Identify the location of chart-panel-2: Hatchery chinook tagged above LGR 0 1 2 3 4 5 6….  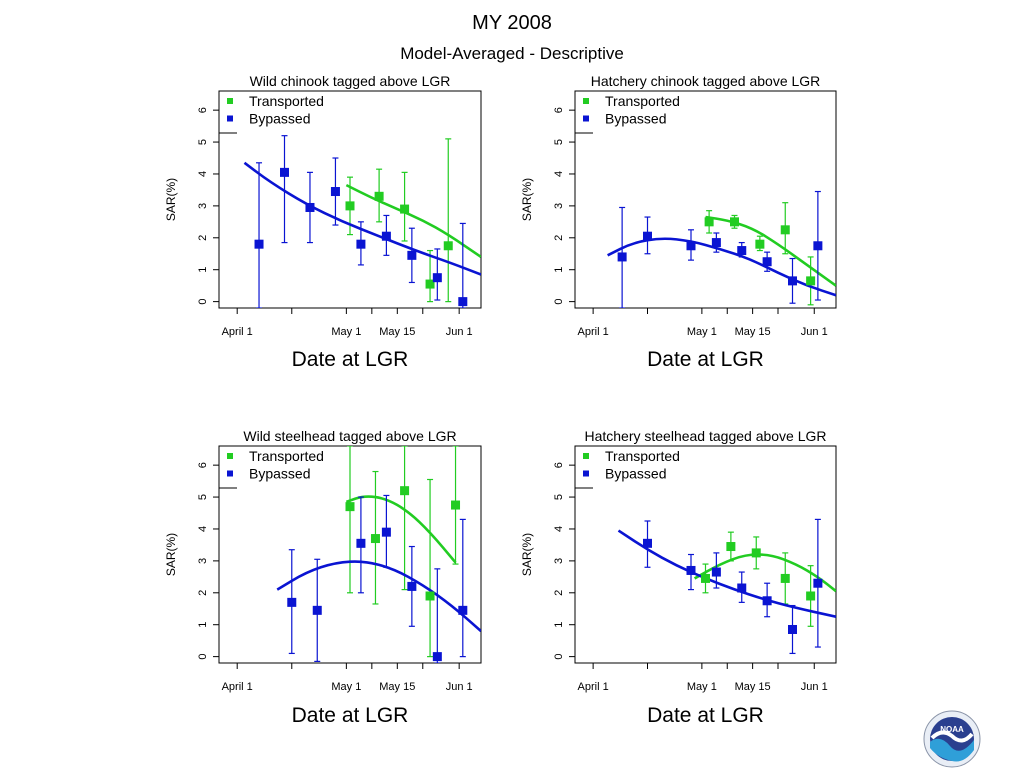
(678, 222).